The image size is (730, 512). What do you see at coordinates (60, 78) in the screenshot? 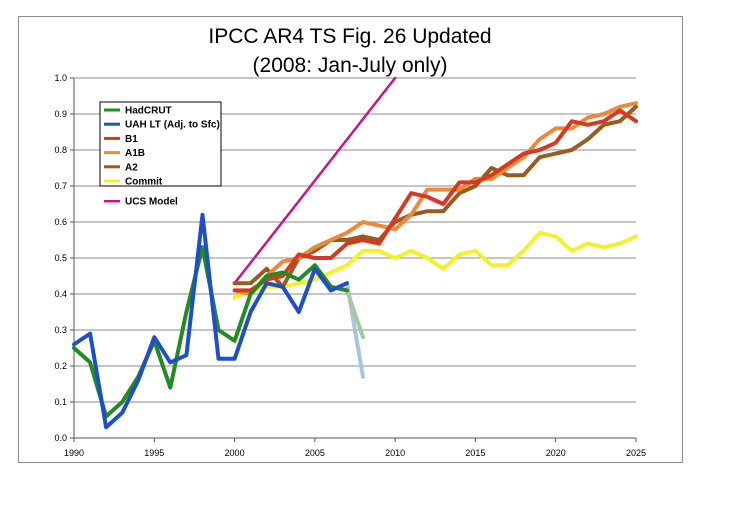
I see `y-tick-label: 1.0` at bounding box center [60, 78].